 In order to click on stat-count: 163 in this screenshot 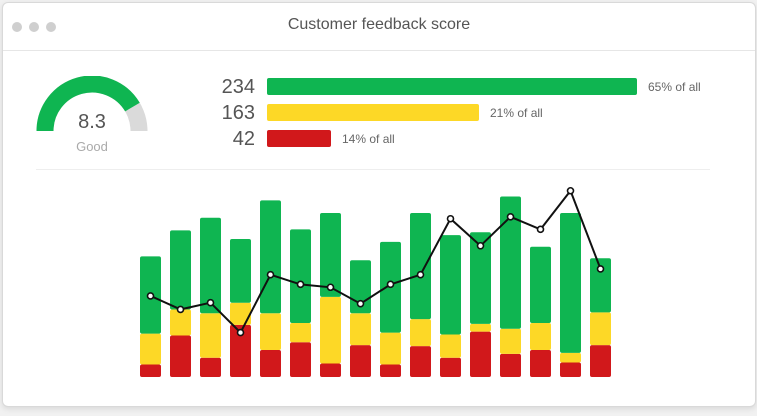, I will do `click(238, 113)`.